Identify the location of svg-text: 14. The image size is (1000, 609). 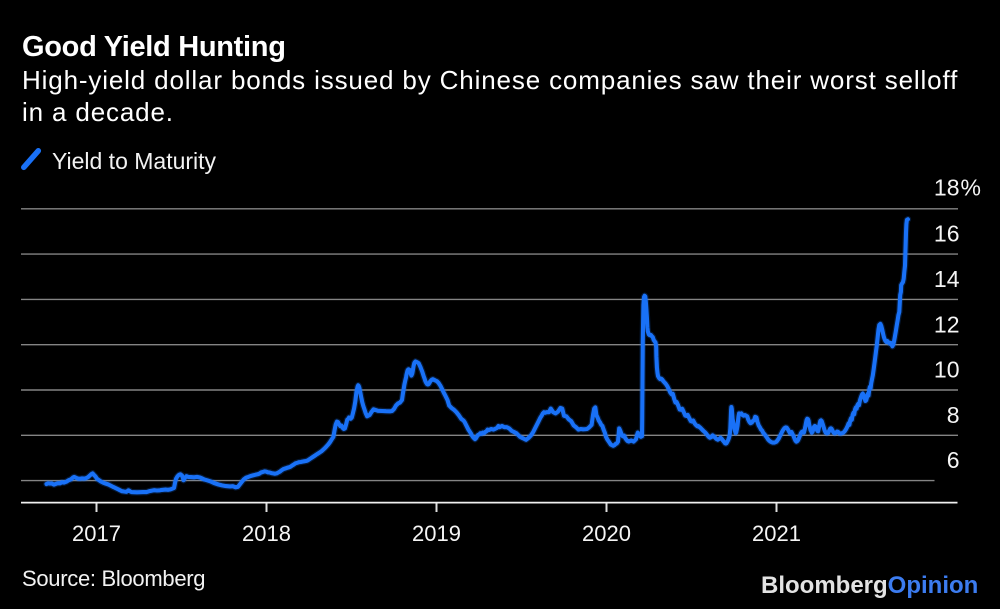
(947, 279).